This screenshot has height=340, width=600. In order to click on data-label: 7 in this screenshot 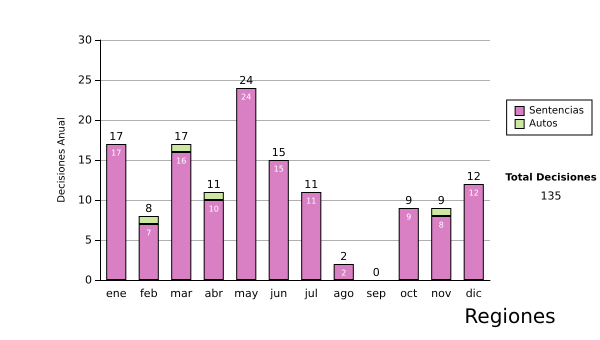, I will do `click(149, 233)`.